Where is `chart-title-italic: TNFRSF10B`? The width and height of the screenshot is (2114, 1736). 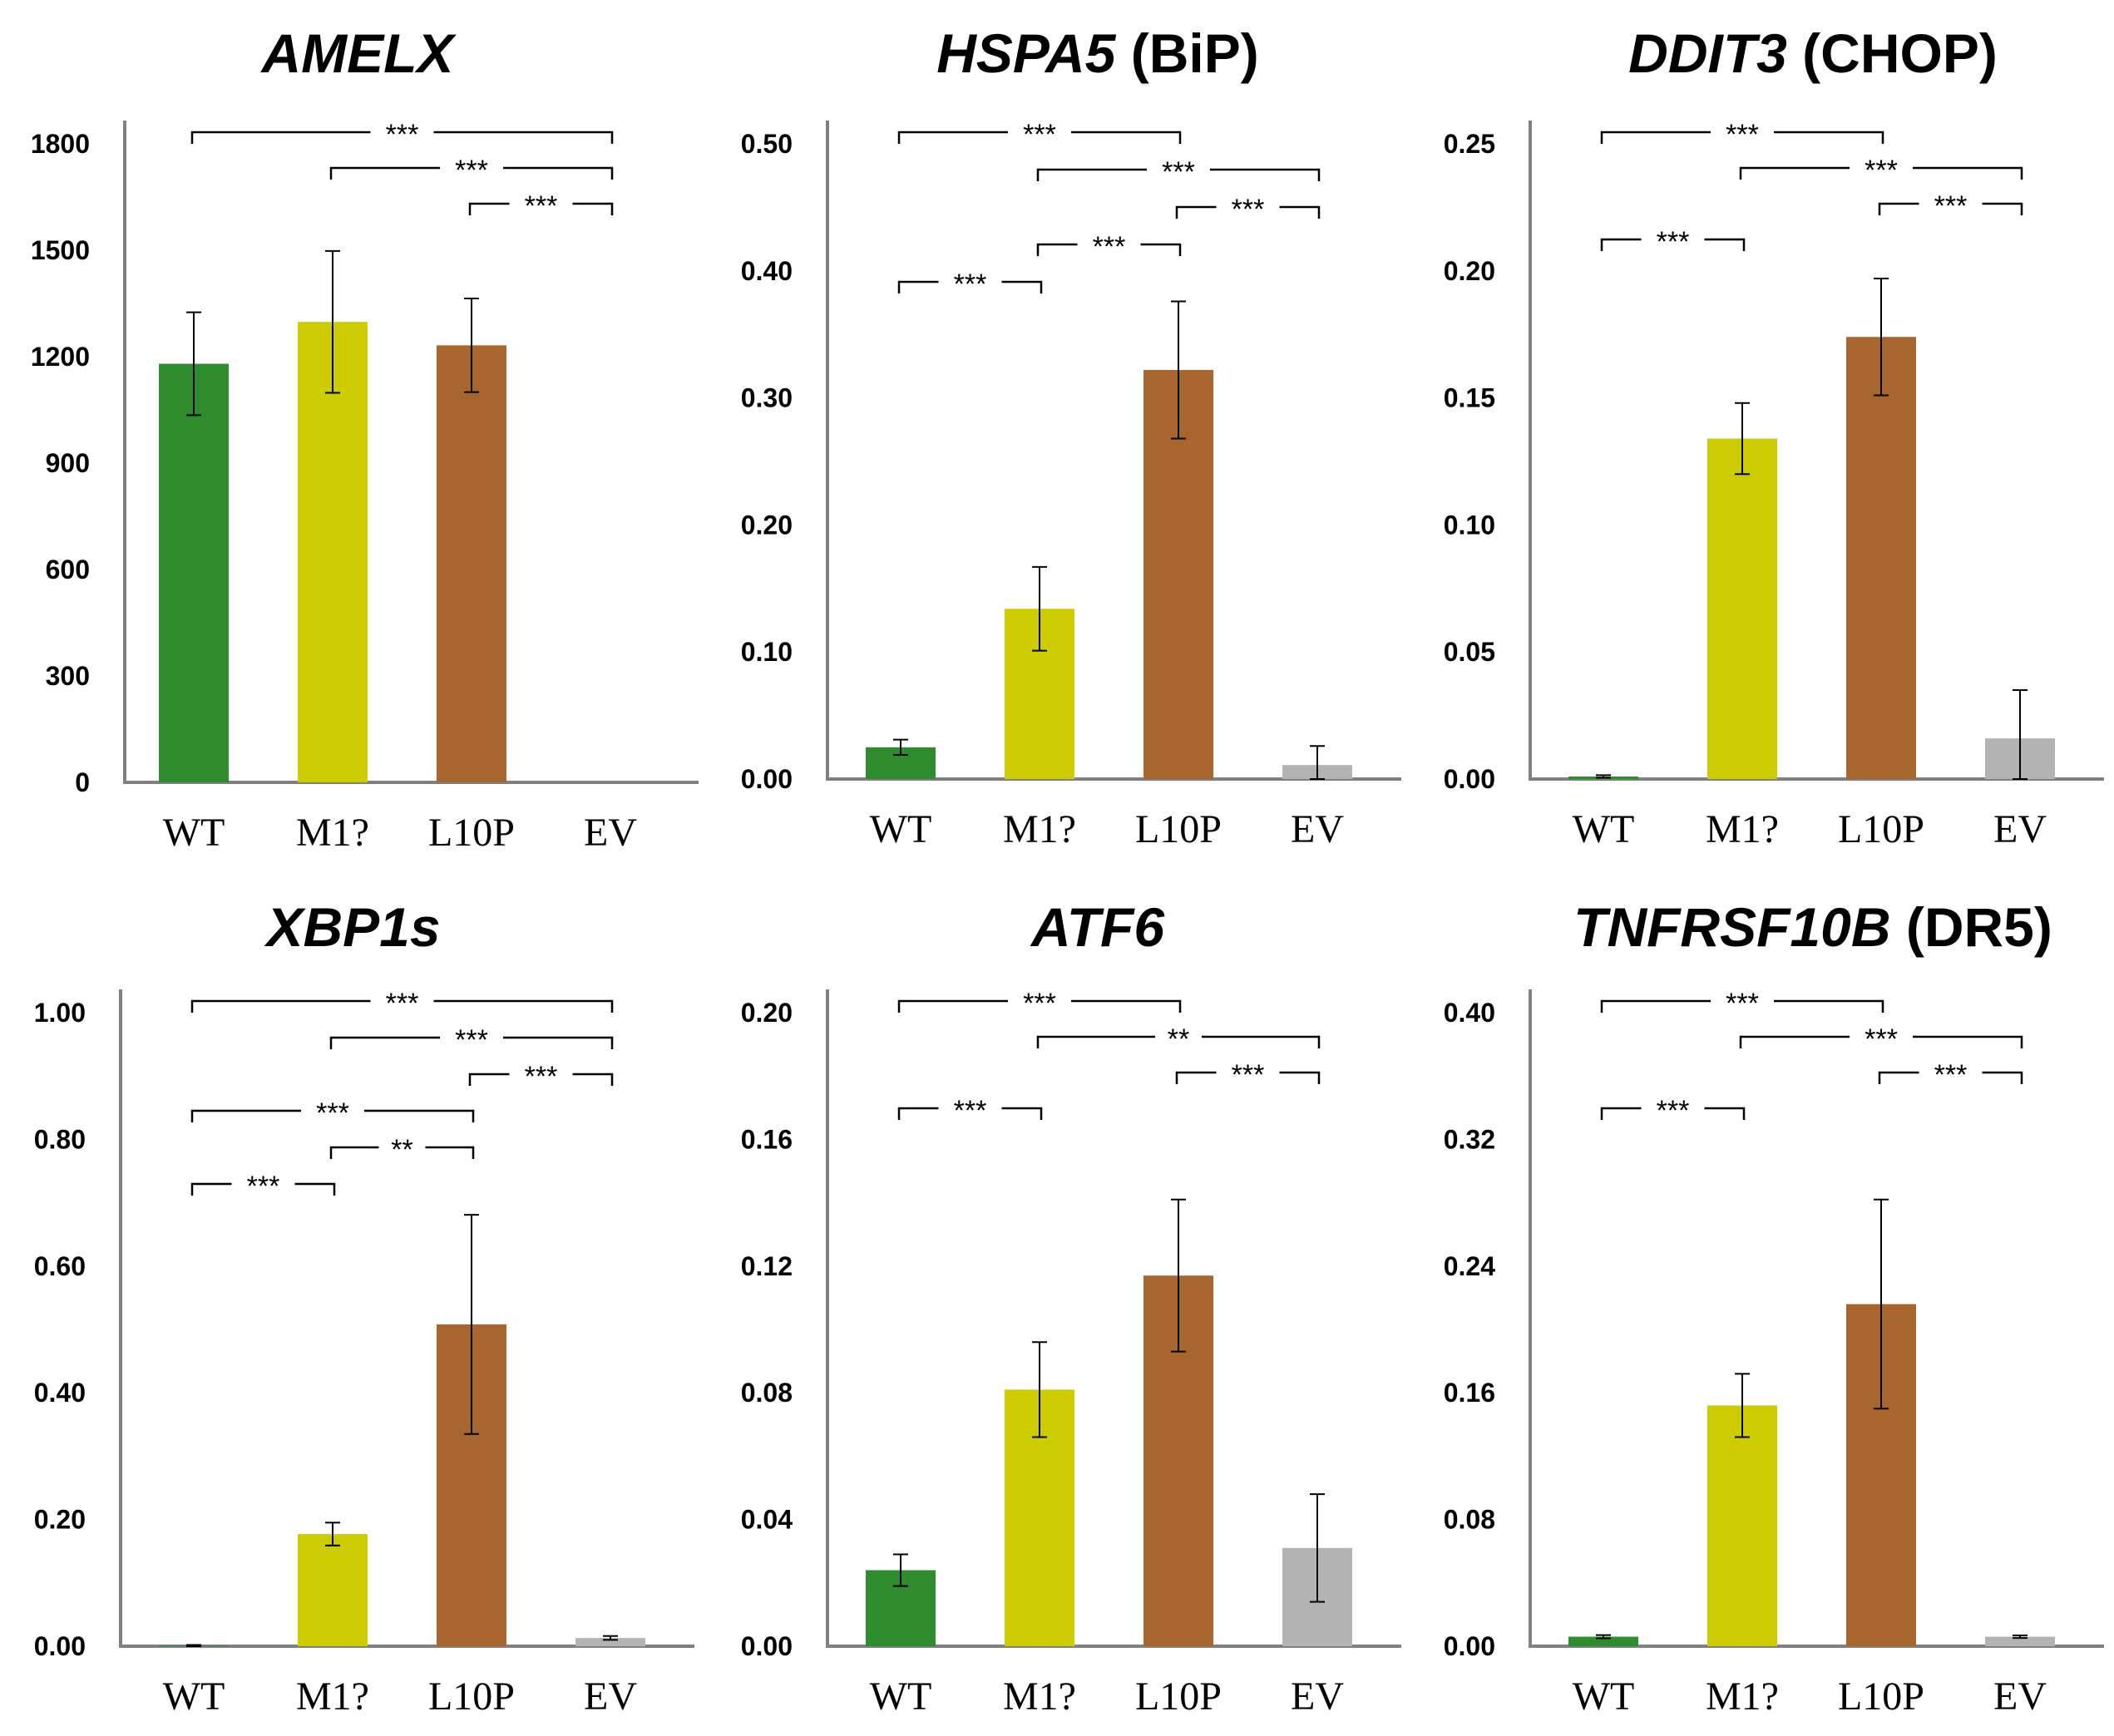
chart-title-italic: TNFRSF10B is located at coordinates (1731, 927).